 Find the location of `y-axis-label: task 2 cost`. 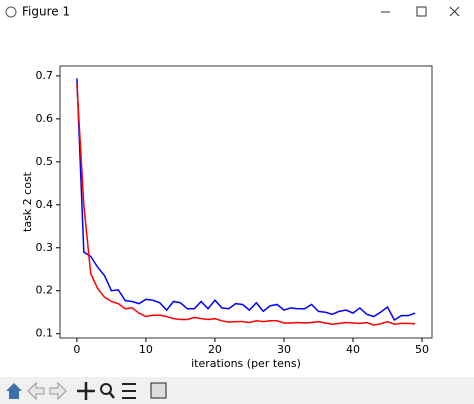

y-axis-label: task 2 cost is located at coordinates (27, 201).